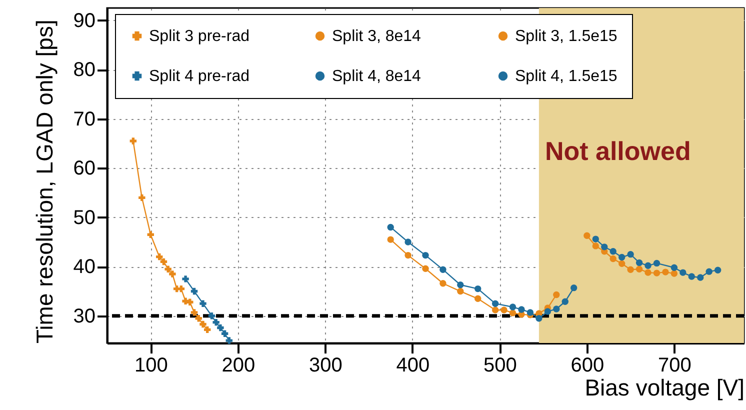 This screenshot has height=410, width=746. Describe the element at coordinates (325, 365) in the screenshot. I see `x-tick-label: 300` at that location.